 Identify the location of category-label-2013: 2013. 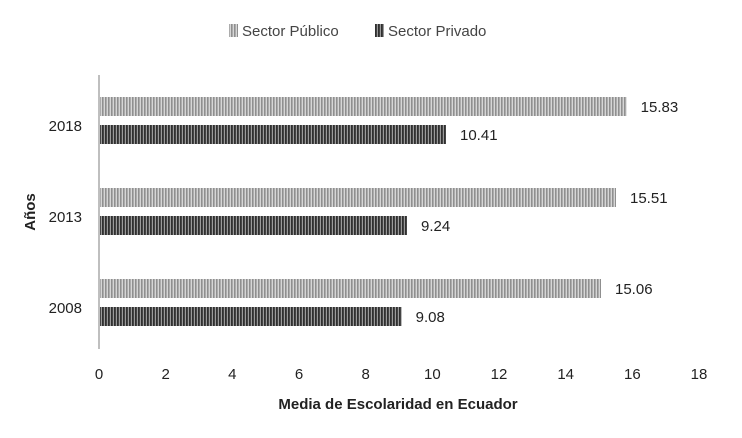
(65, 217).